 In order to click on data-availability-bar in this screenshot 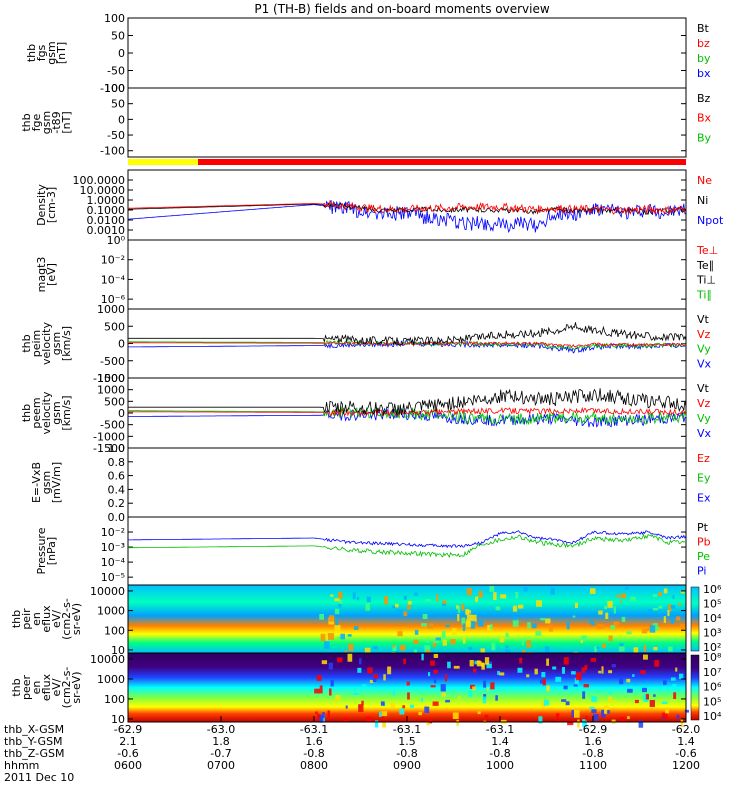, I will do `click(407, 162)`.